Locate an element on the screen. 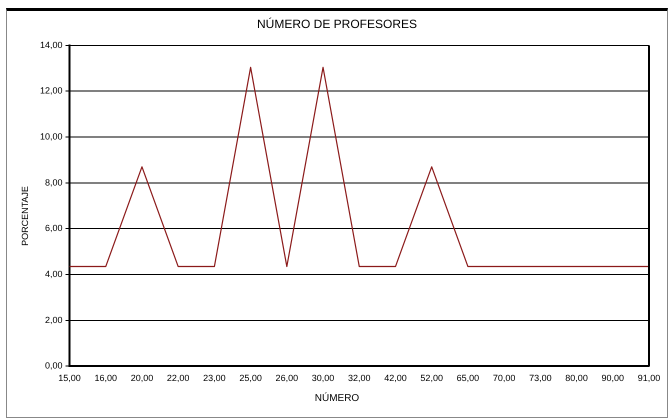 This screenshot has height=419, width=670. x-tick-label: 26,00 is located at coordinates (287, 378).